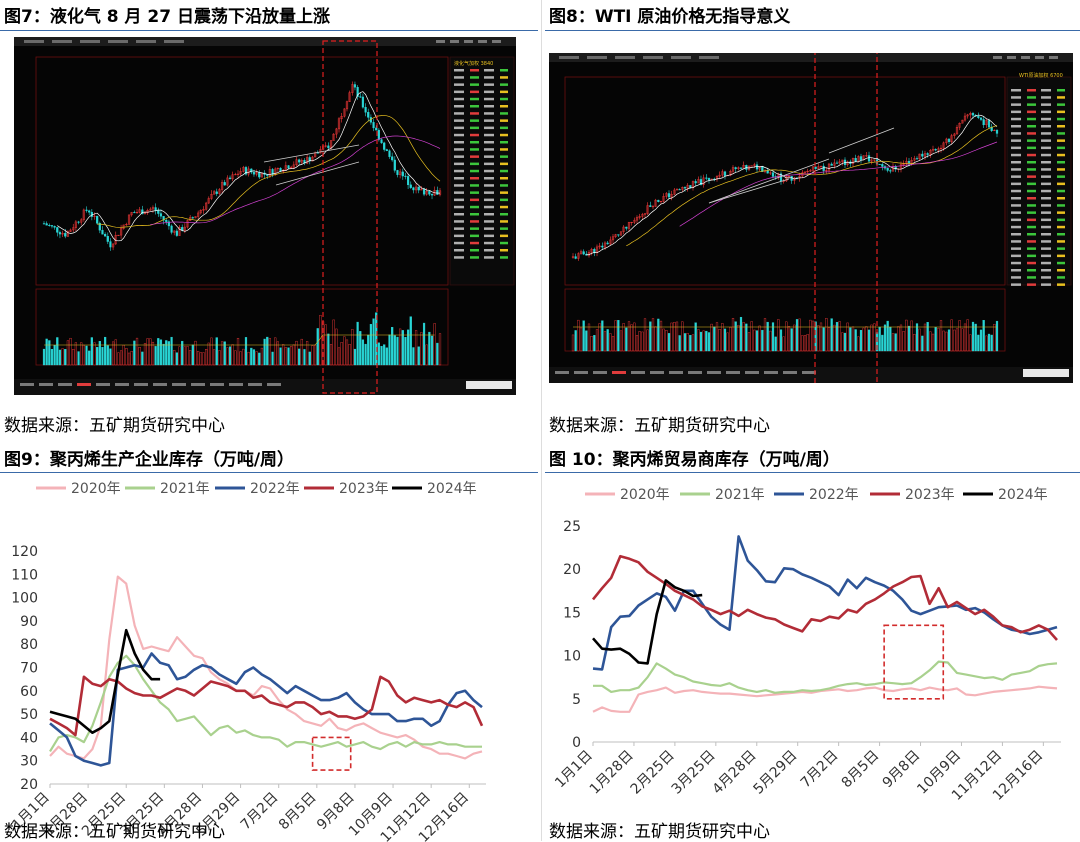 This screenshot has width=1080, height=842. I want to click on window-control, so click(496, 41).